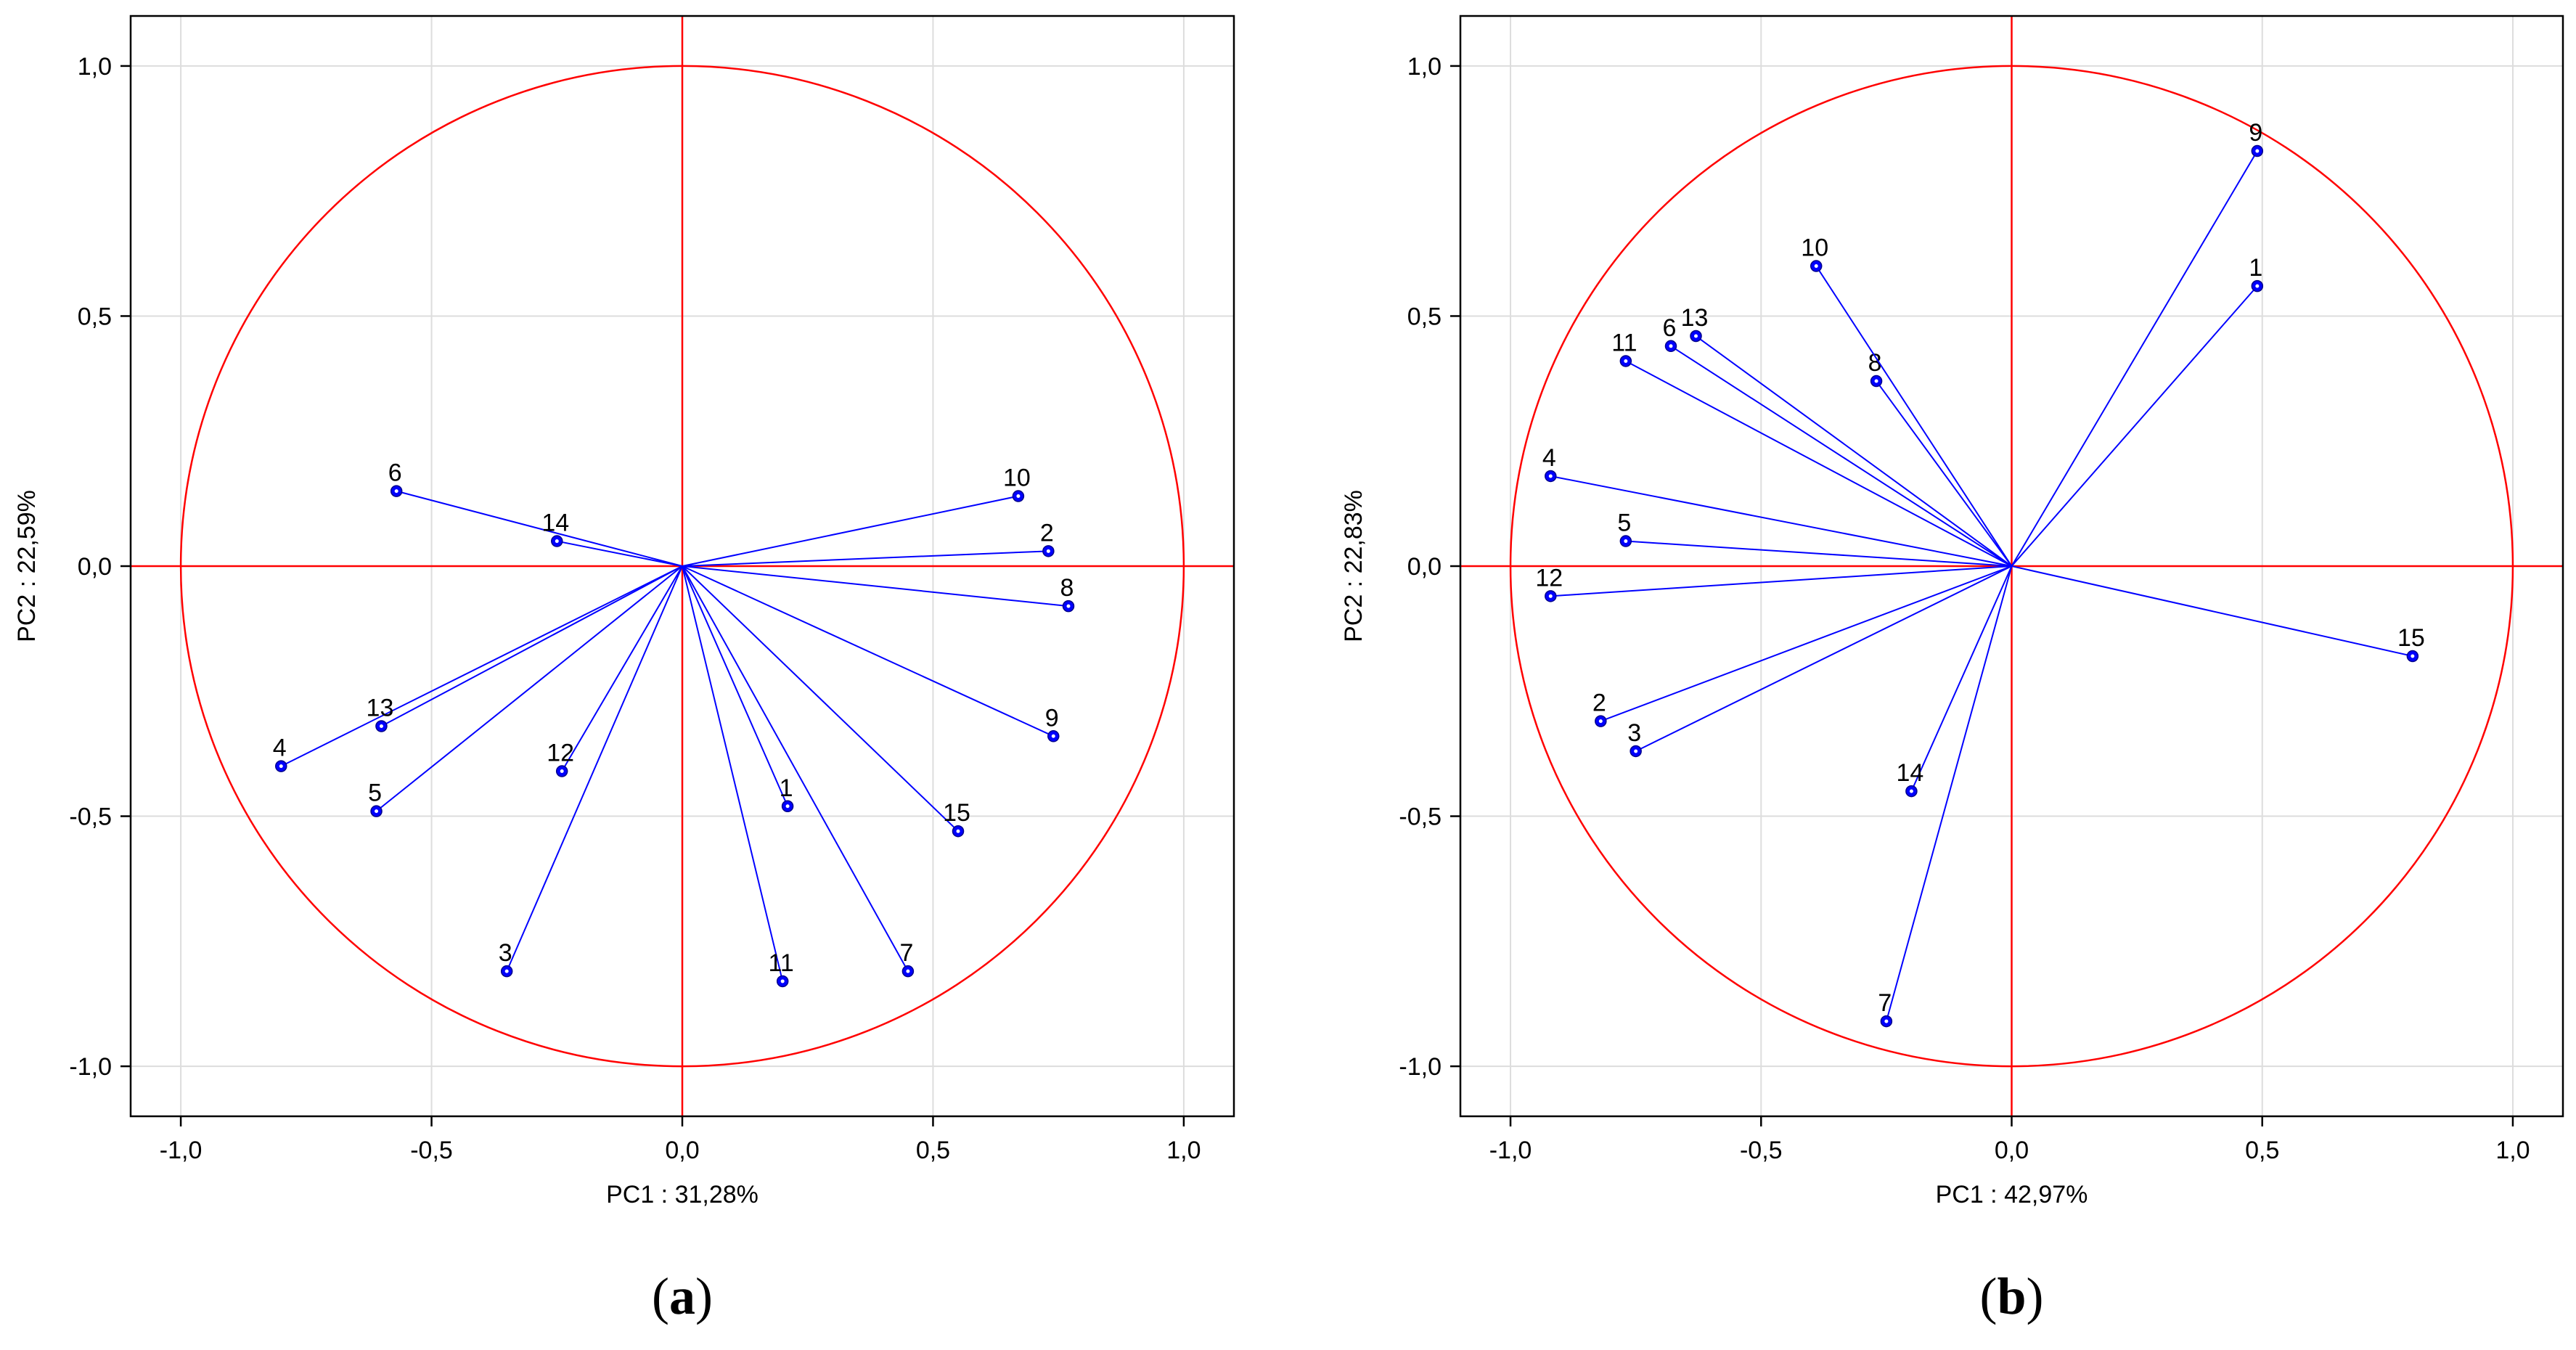  I want to click on panel-label-letter: a, so click(682, 1296).